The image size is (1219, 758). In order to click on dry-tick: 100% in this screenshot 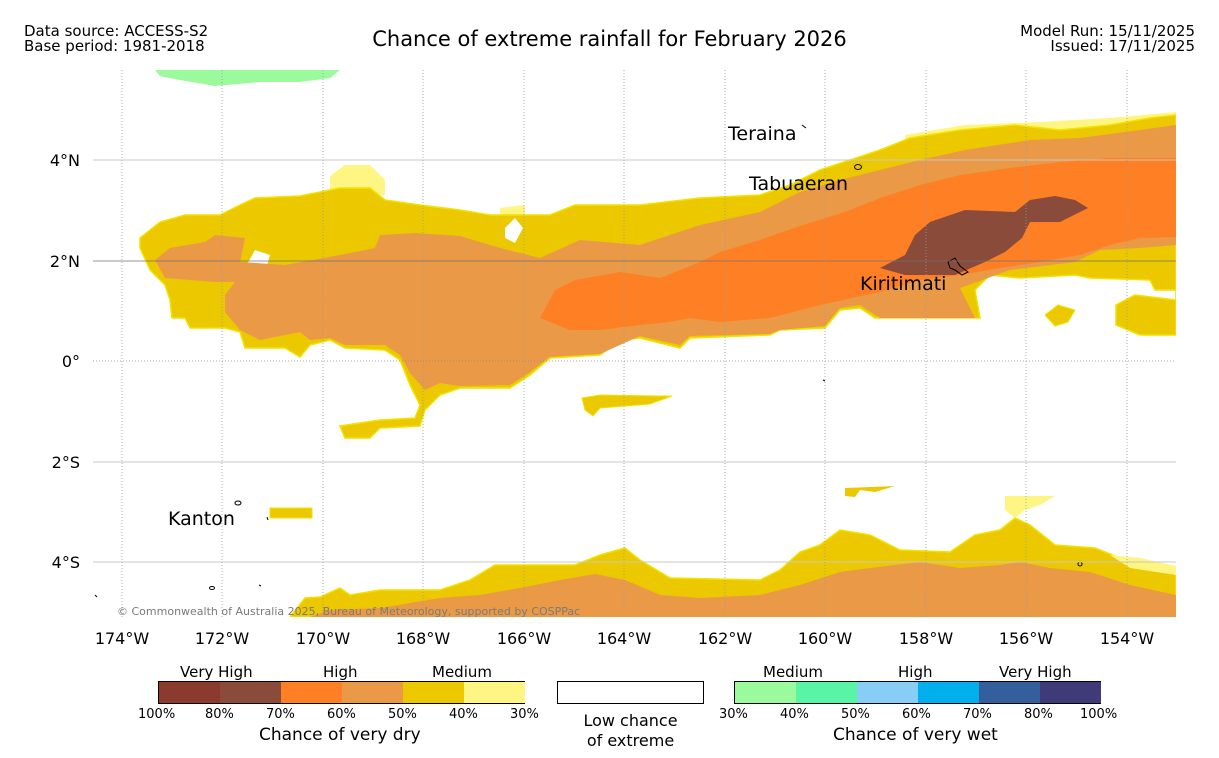, I will do `click(157, 714)`.